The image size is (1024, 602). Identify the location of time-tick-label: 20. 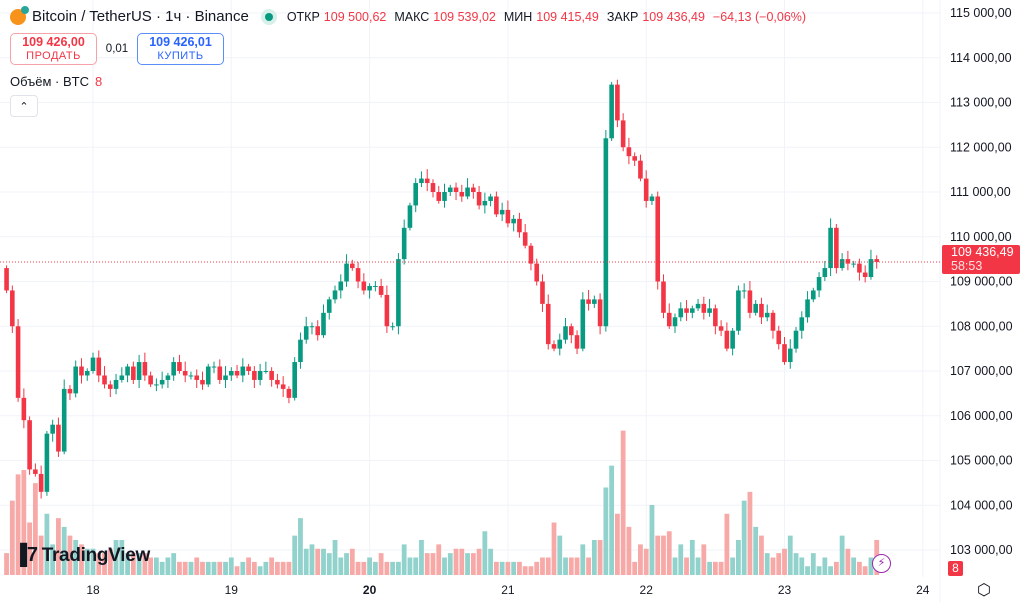
(370, 590).